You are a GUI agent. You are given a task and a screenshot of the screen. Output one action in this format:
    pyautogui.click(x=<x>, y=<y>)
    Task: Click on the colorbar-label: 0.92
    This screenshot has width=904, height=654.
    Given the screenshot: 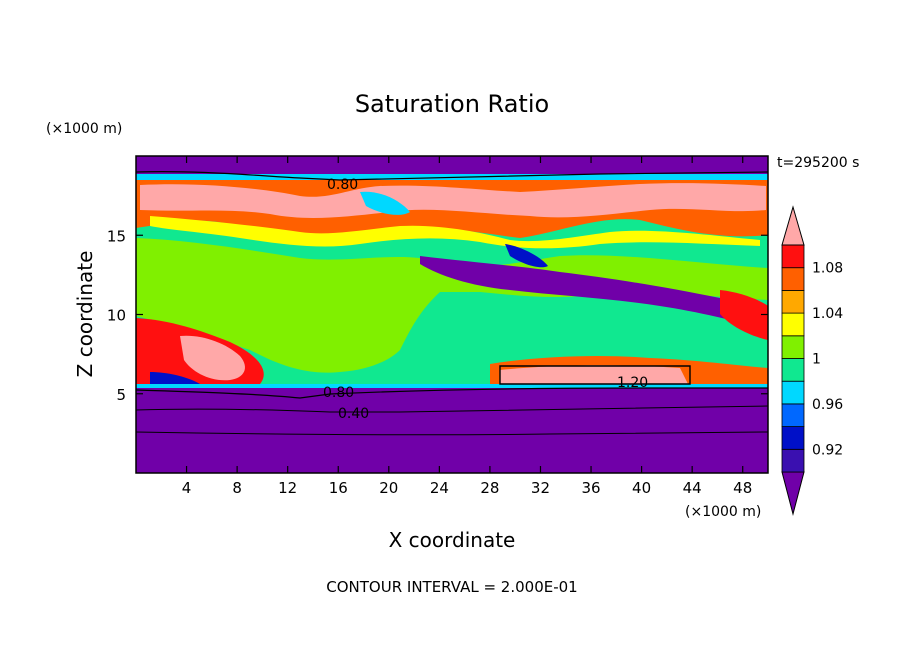 What is the action you would take?
    pyautogui.click(x=827, y=450)
    